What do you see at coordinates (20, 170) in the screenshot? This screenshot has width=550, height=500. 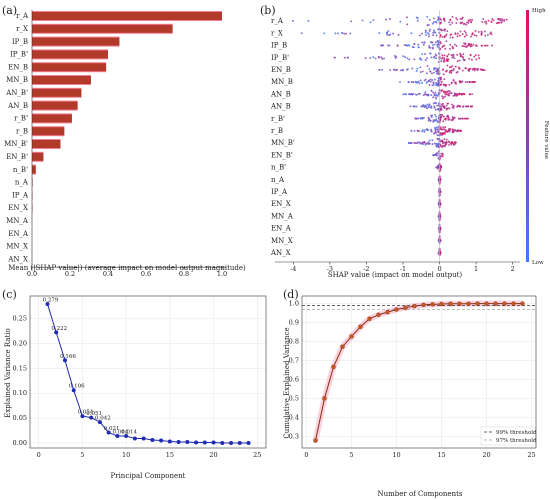 I see `feature-label: n_B'` at bounding box center [20, 170].